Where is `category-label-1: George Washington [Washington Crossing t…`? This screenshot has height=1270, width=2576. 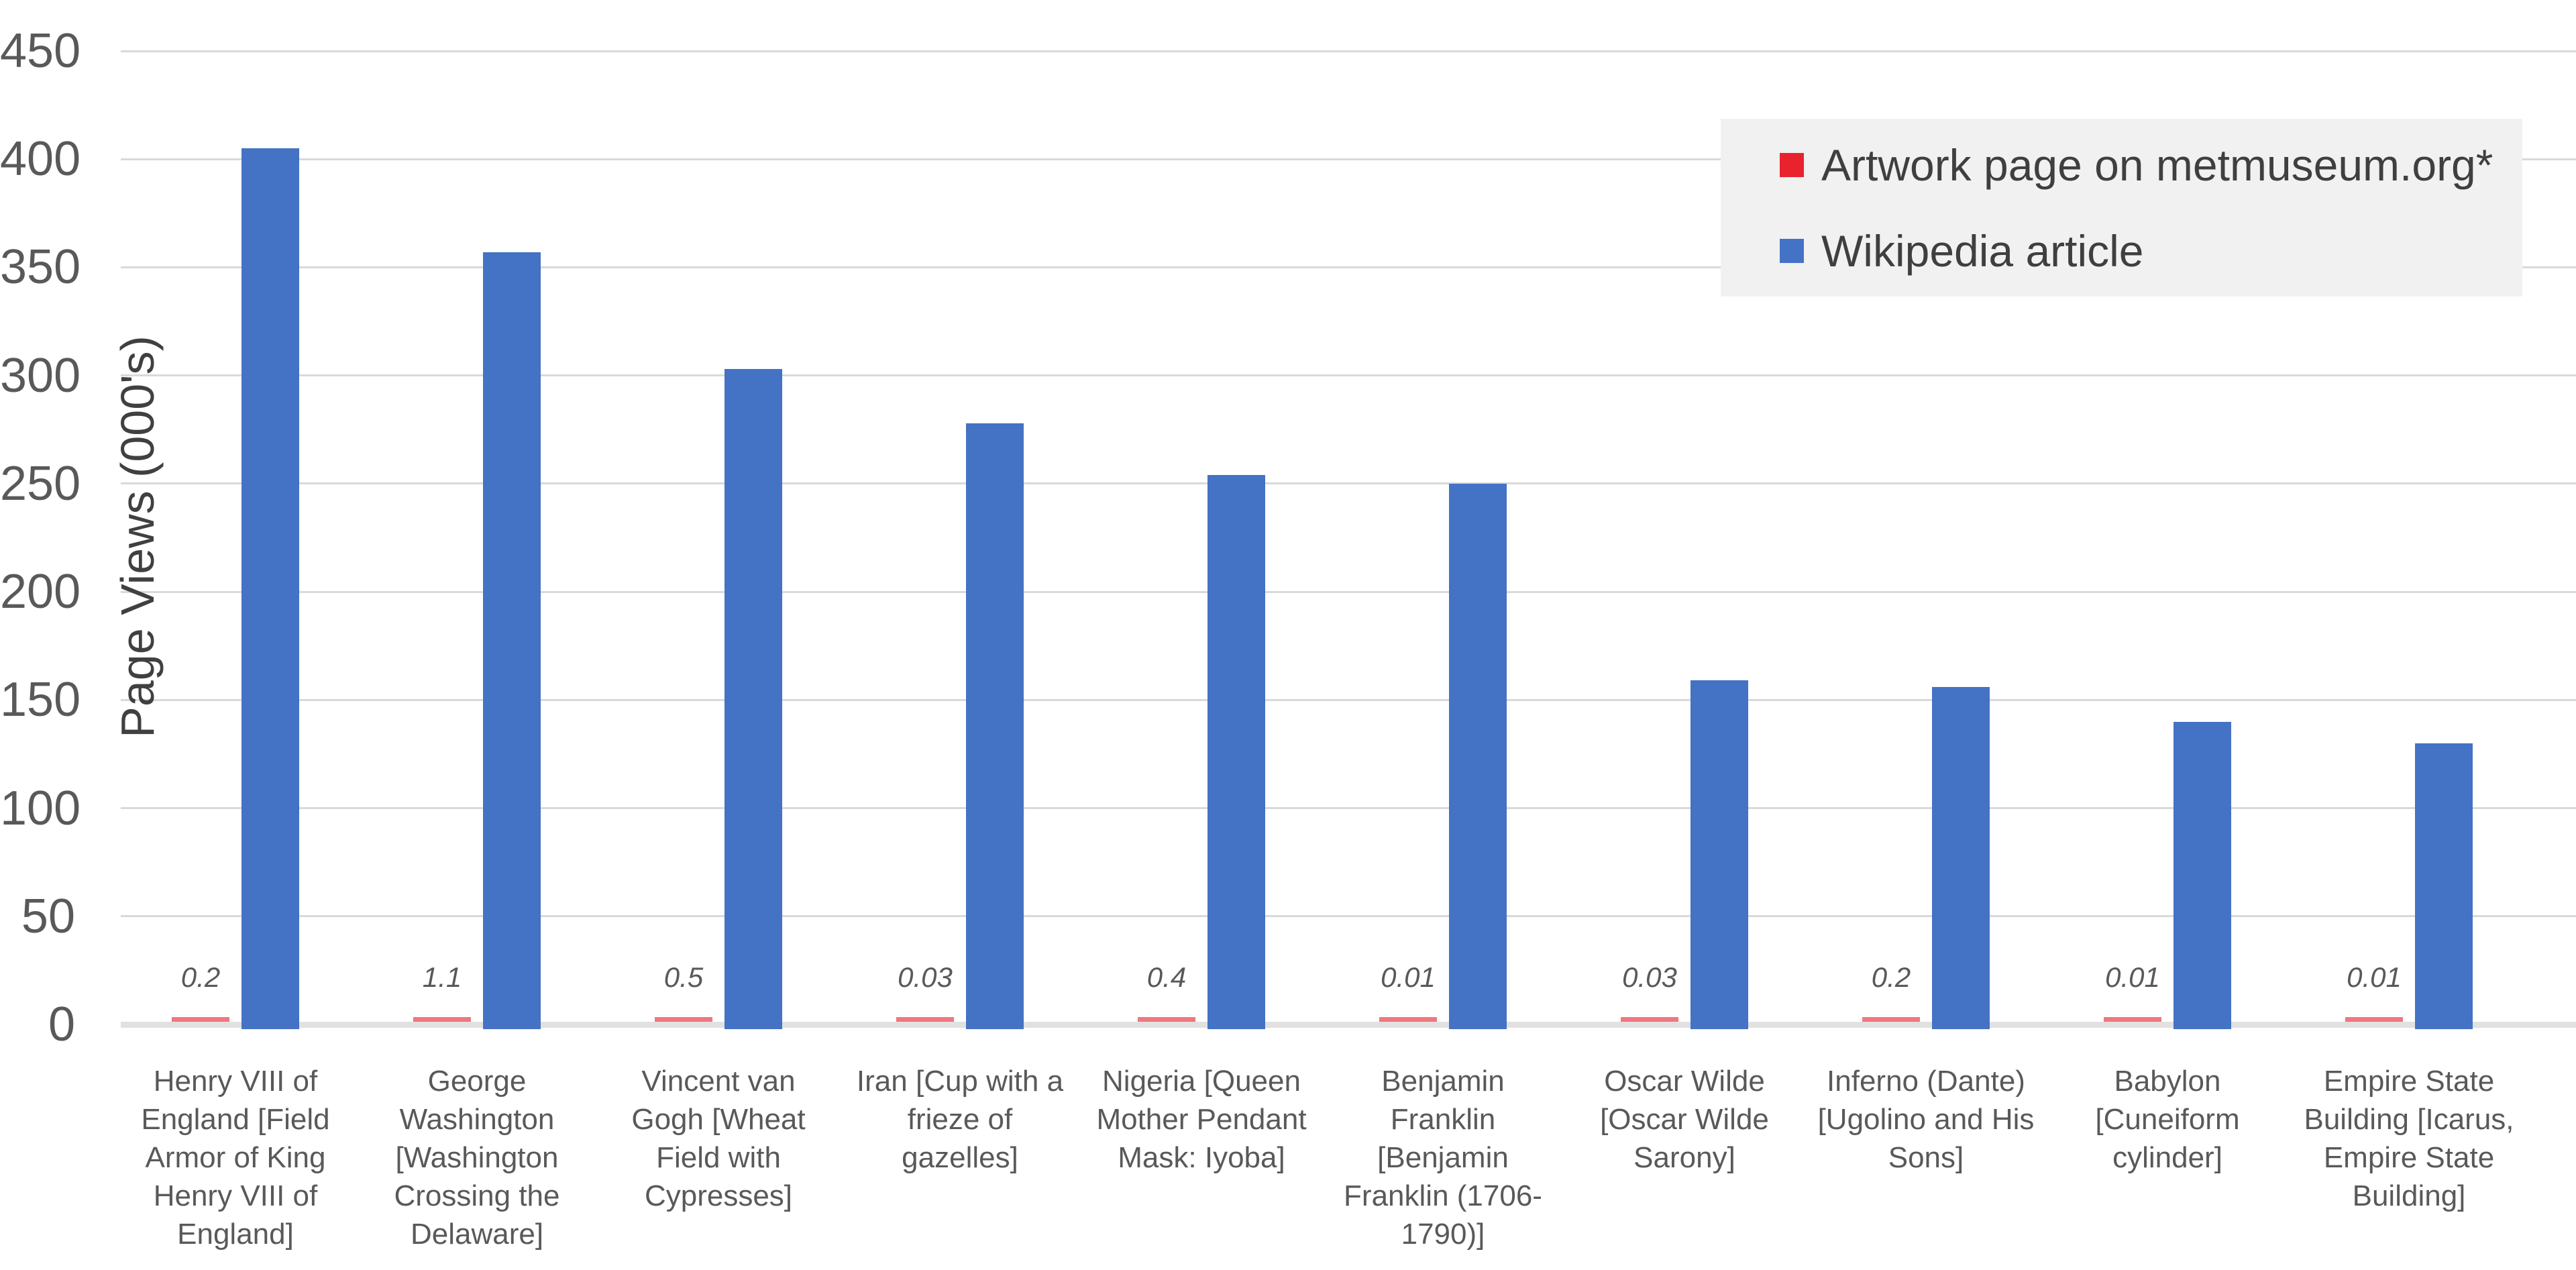
category-label-1: George Washington [Washington Crossing t… is located at coordinates (477, 1158).